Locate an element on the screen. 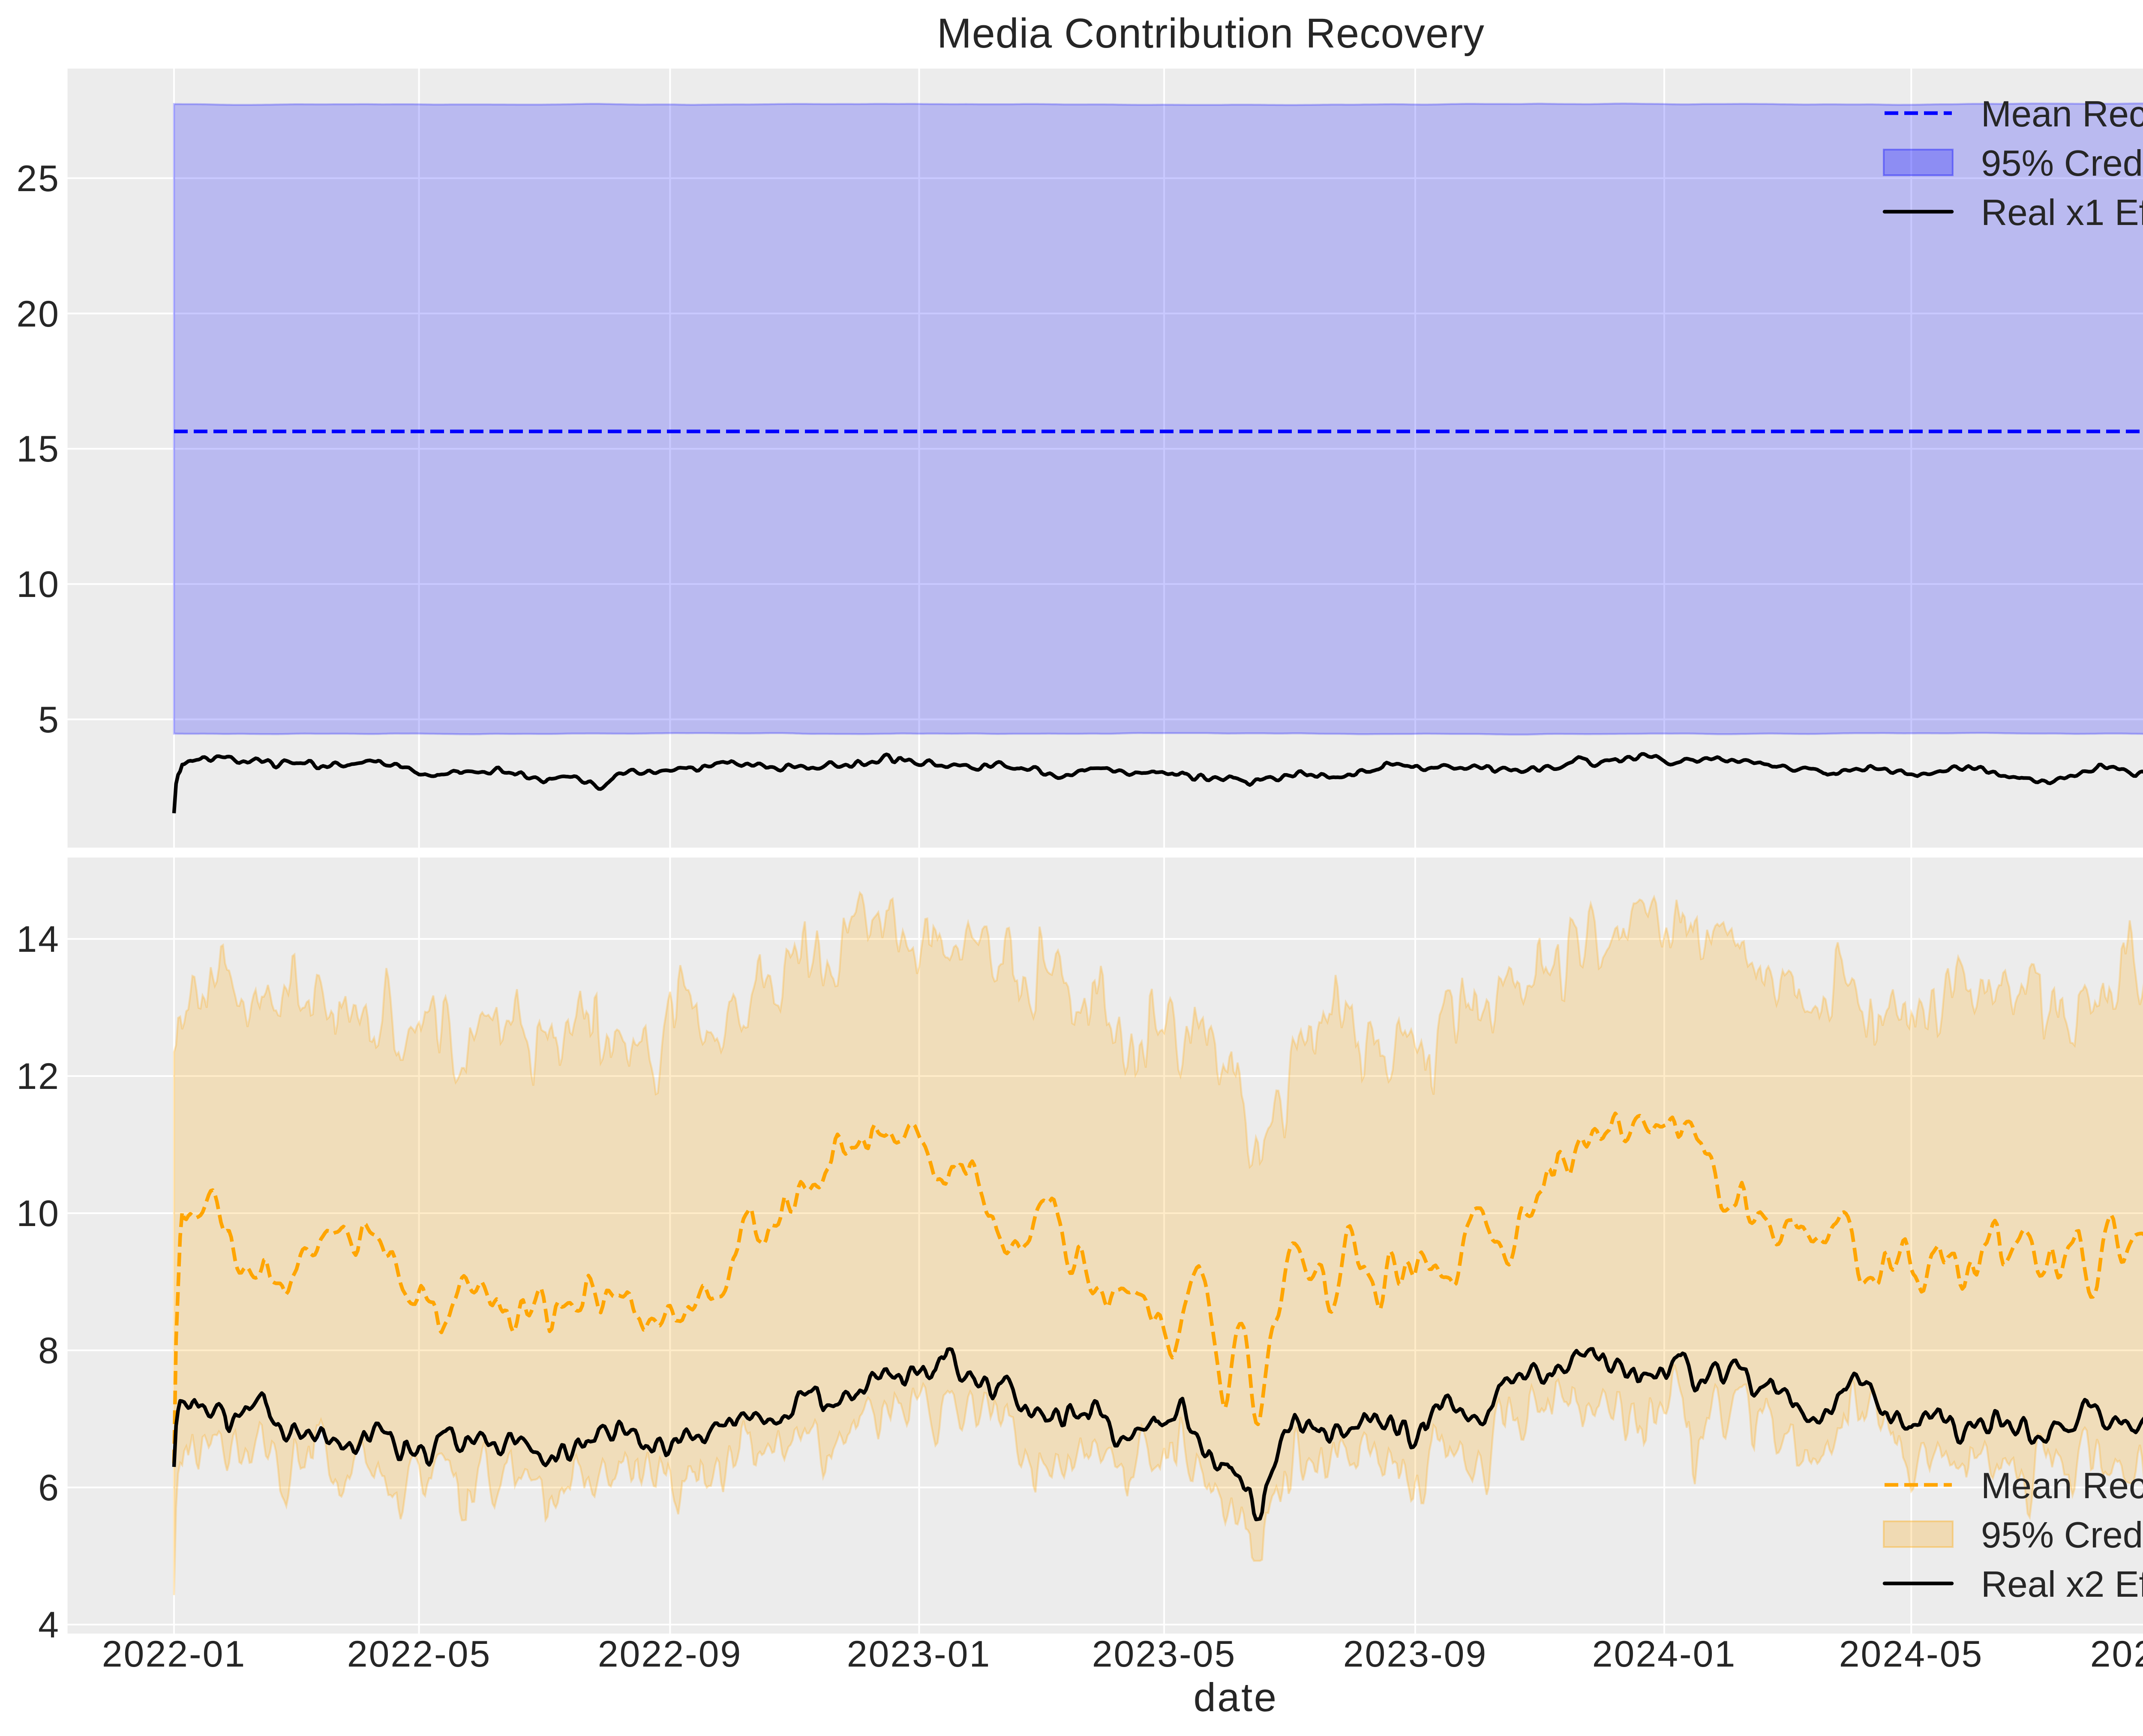  svg-text: 2024-01 is located at coordinates (1664, 1654).